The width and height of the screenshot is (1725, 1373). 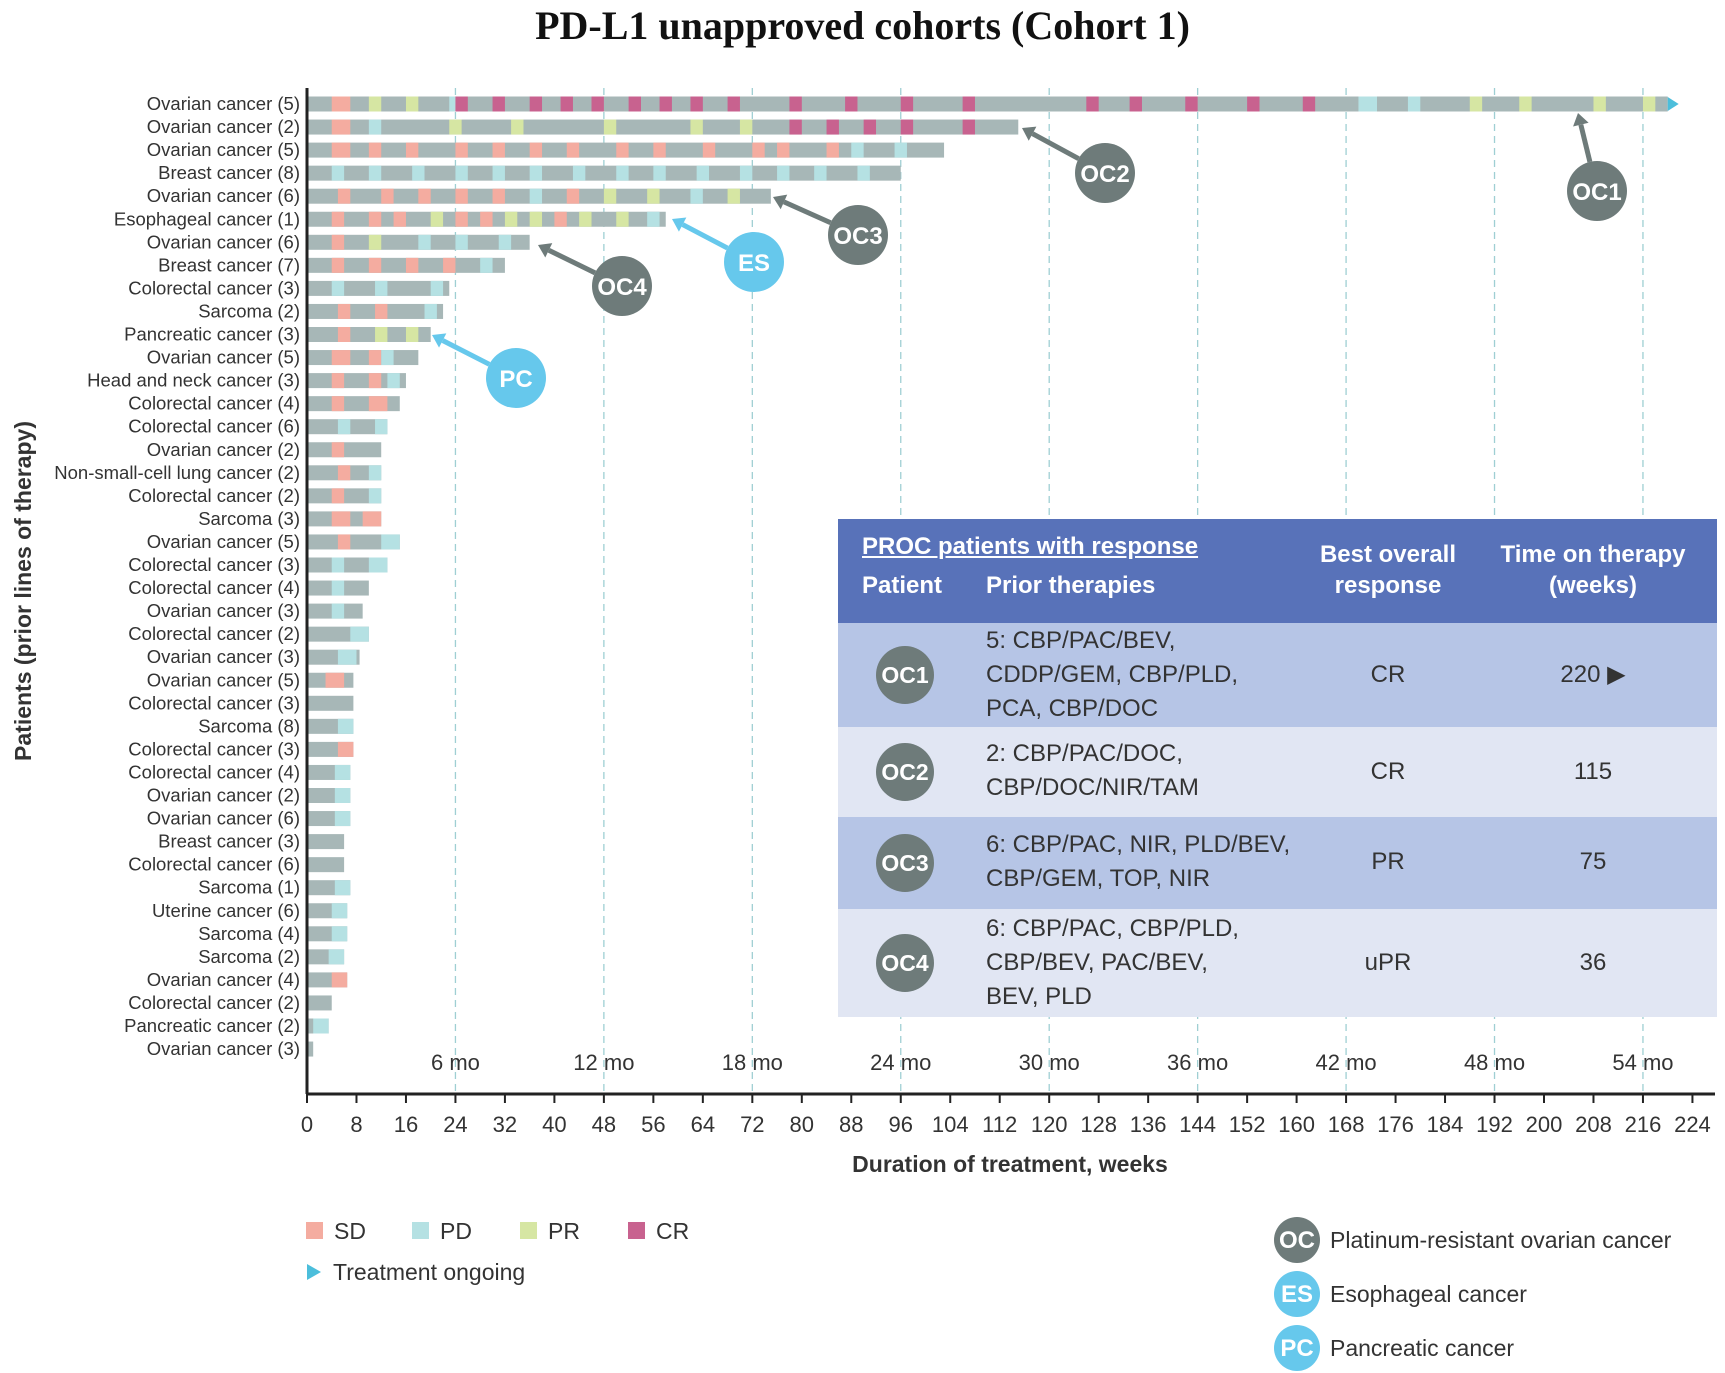 What do you see at coordinates (1673, 104) in the screenshot?
I see `ongoing-arrow-icon` at bounding box center [1673, 104].